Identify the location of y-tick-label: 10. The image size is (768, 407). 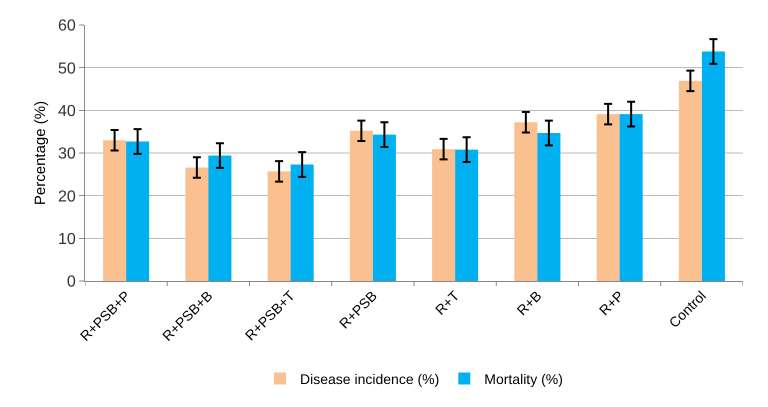
(67, 239).